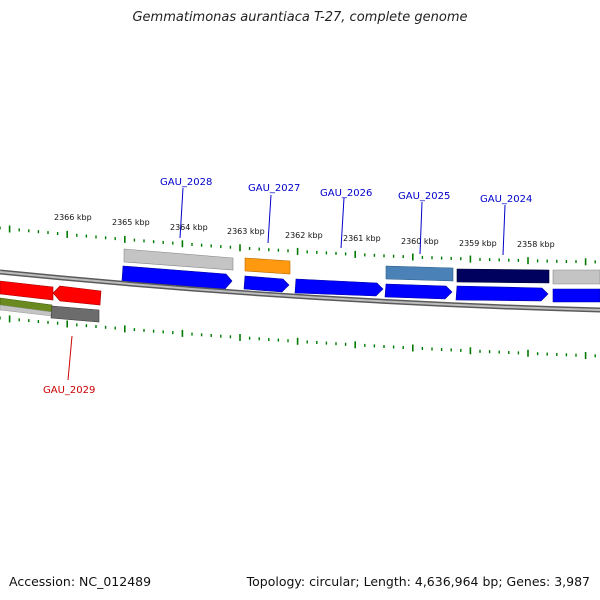  Describe the element at coordinates (536, 244) in the screenshot. I see `ruler-label-2358: 2358 kbp` at that location.